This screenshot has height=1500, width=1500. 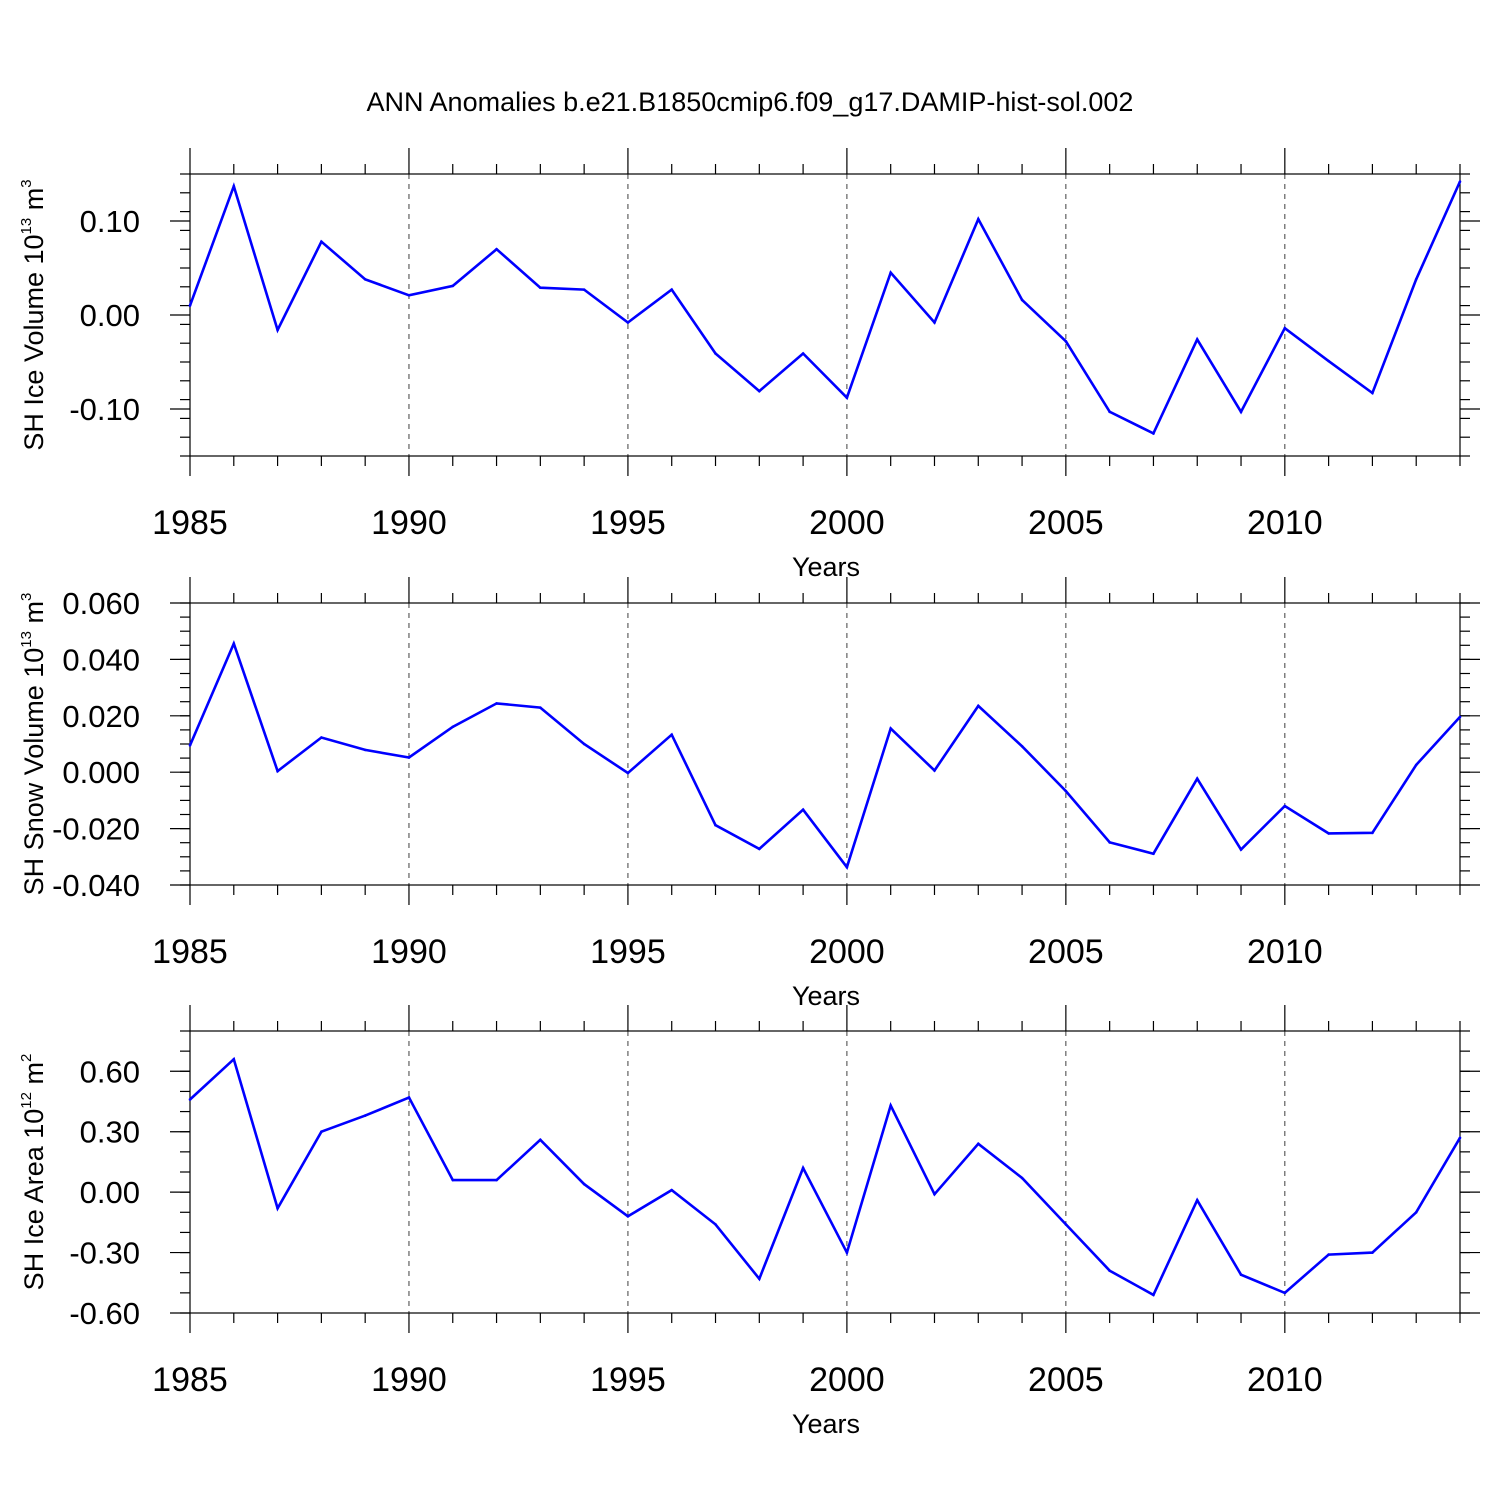 I want to click on y-tick-label: -0.020, so click(x=96, y=829).